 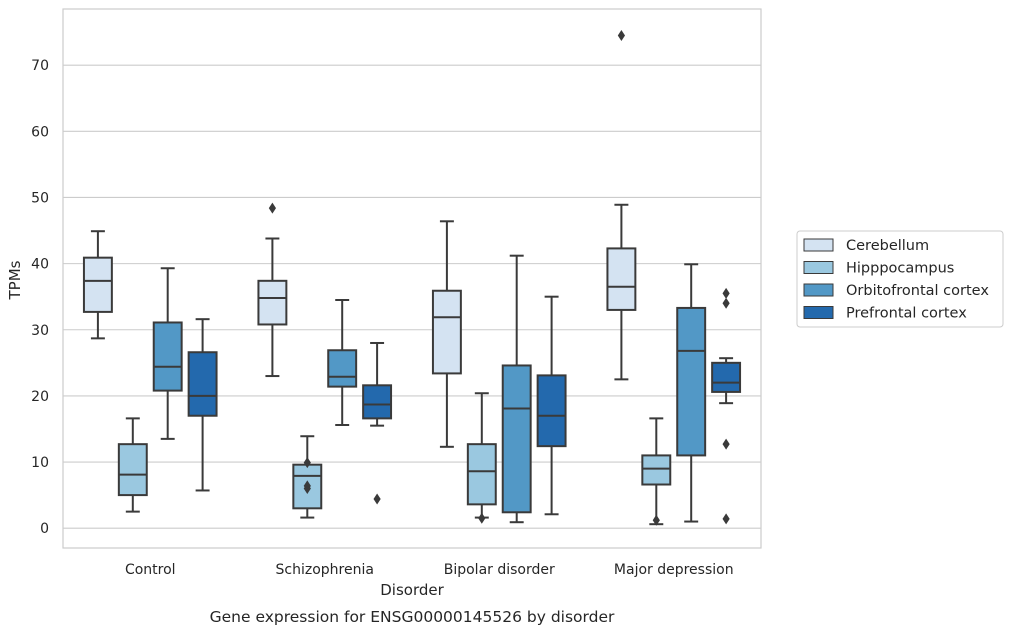 I want to click on x-tick-label: Schizophrenia, so click(x=325, y=570).